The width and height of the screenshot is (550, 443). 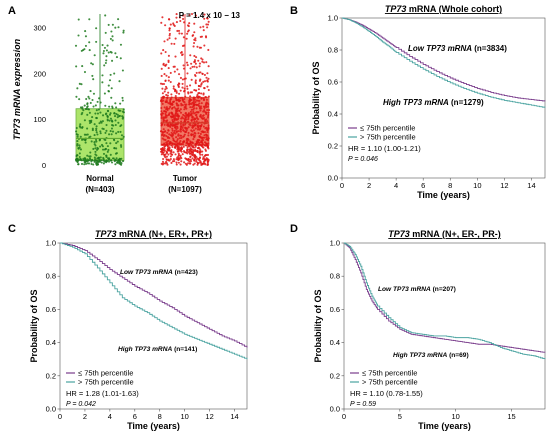 I want to click on low-group-label: Low TP73 mRNA (n=3834), so click(x=457, y=48).